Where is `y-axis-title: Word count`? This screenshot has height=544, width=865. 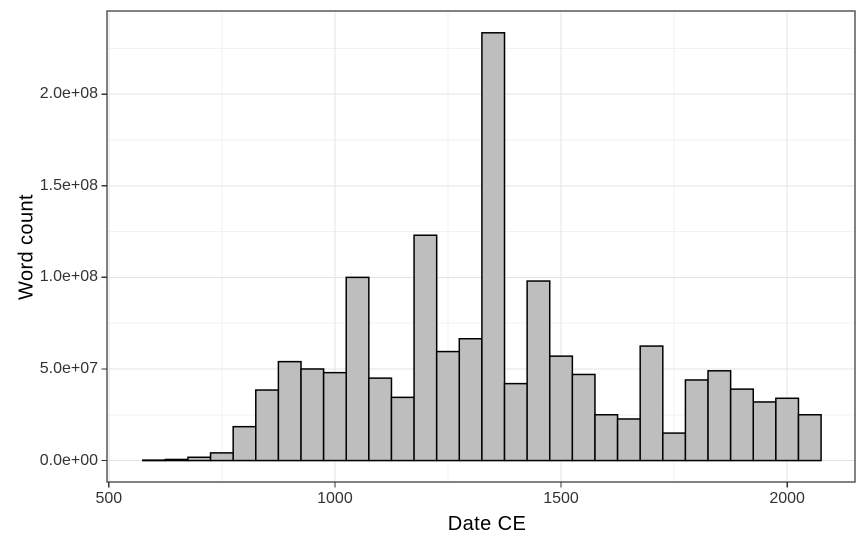
y-axis-title: Word count is located at coordinates (26, 246).